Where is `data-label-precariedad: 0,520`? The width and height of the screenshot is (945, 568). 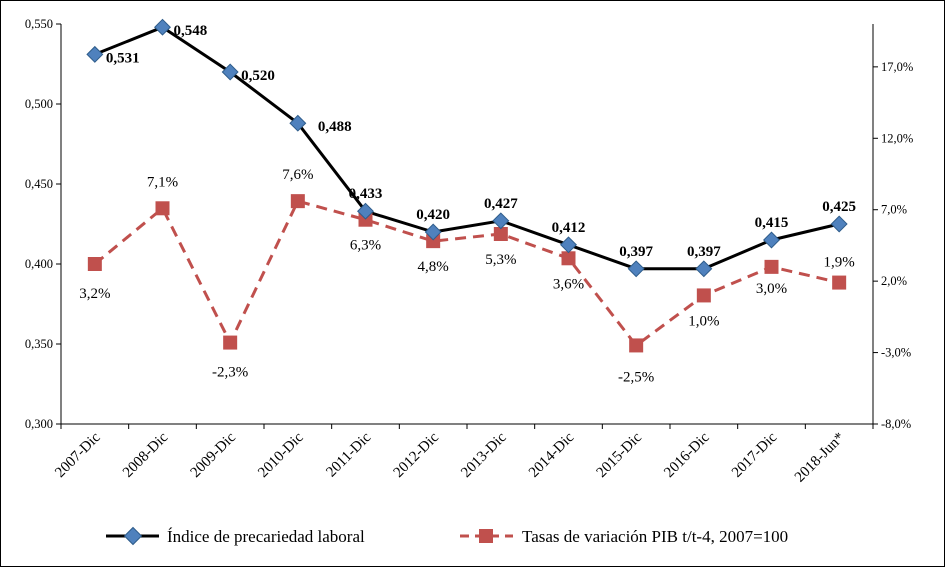 data-label-precariedad: 0,520 is located at coordinates (258, 76).